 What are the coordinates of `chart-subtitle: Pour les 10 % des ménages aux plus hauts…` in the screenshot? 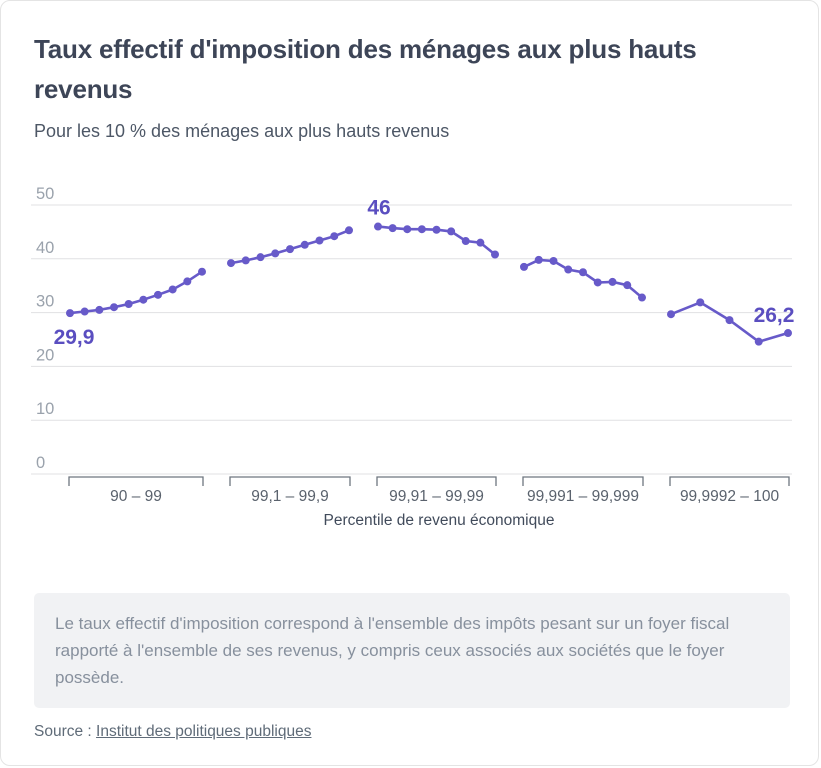 It's located at (242, 131).